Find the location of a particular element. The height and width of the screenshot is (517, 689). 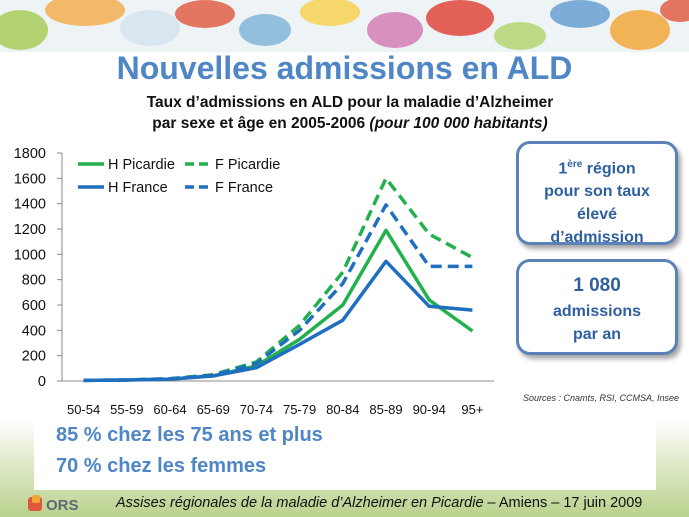

legend-label: H France is located at coordinates (138, 188).